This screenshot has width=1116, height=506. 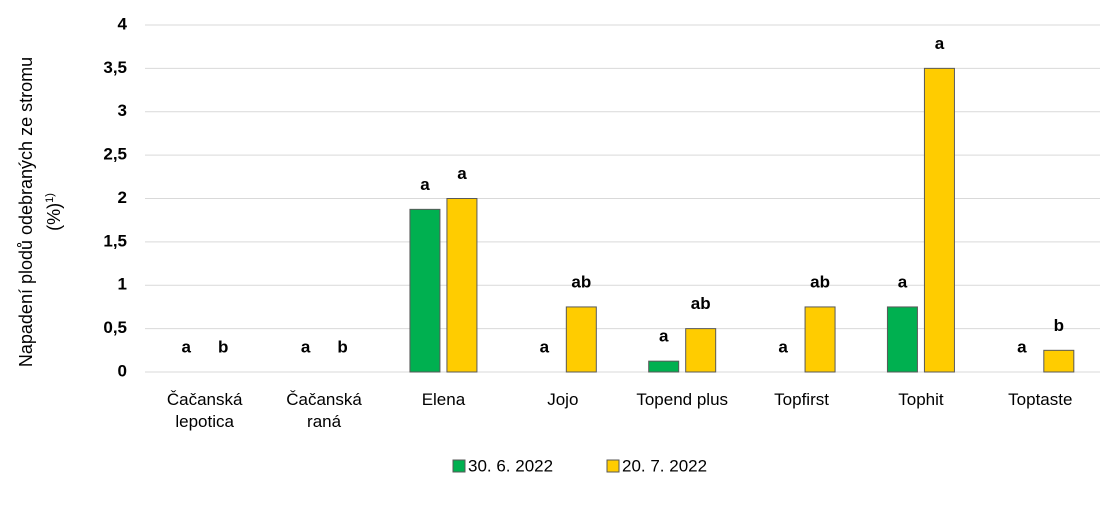 I want to click on y-tick-label: 1, so click(x=122, y=284).